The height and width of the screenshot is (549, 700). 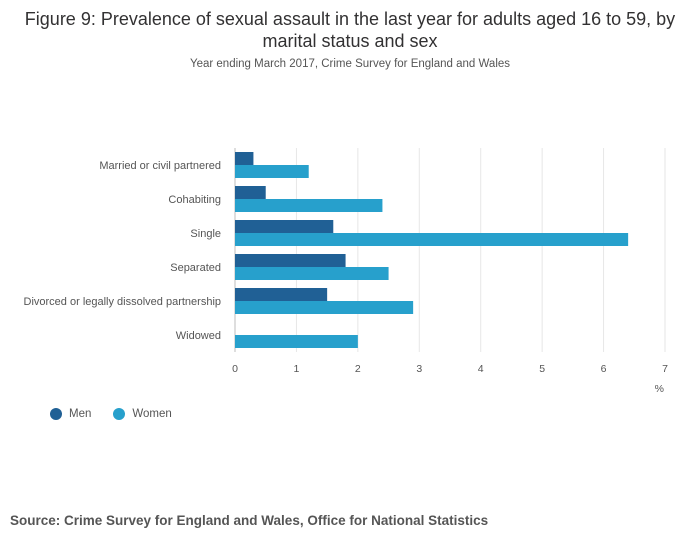 I want to click on category-label: Separated, so click(x=195, y=268).